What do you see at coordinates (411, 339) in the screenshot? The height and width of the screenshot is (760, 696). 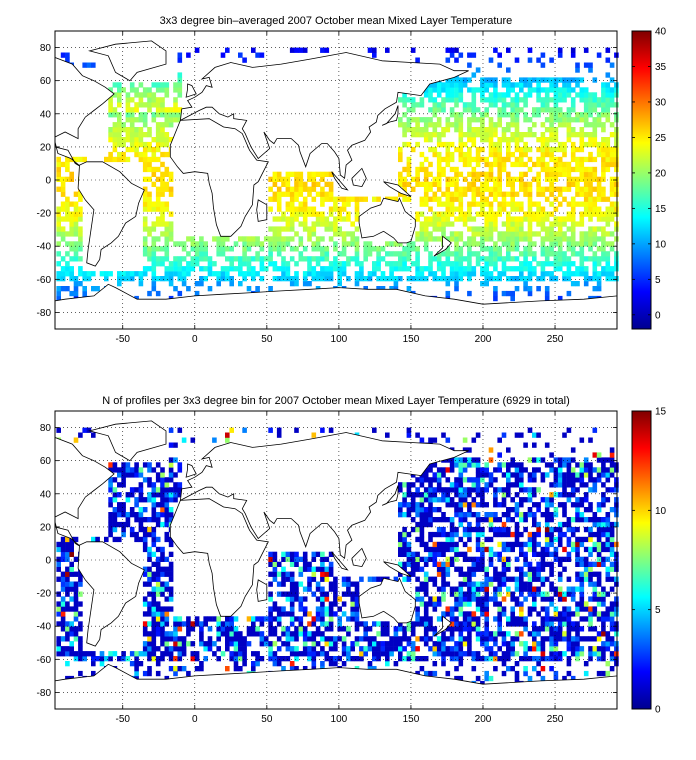 I see `x-tick-label: 150` at bounding box center [411, 339].